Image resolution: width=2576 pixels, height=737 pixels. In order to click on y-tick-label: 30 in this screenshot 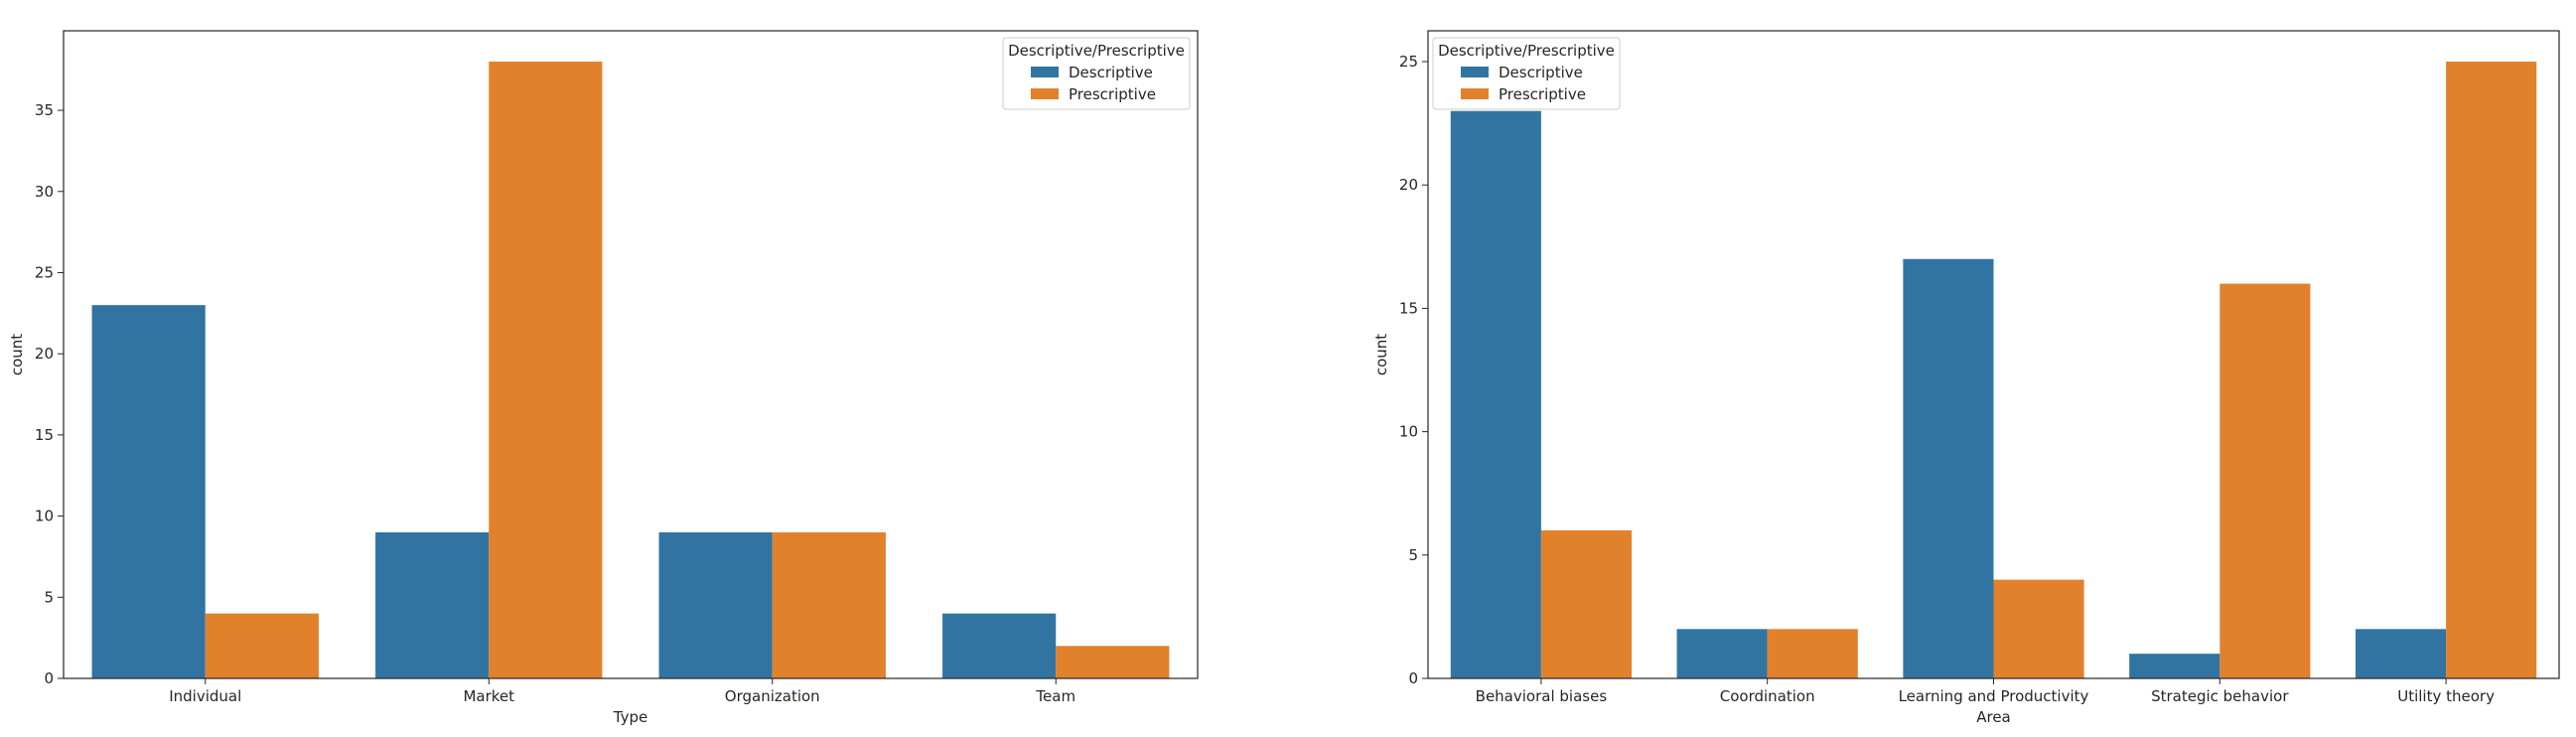, I will do `click(44, 192)`.